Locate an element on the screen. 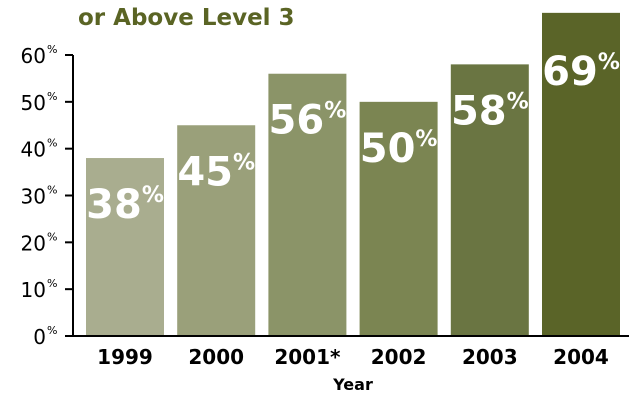  bar-2002 is located at coordinates (398, 218).